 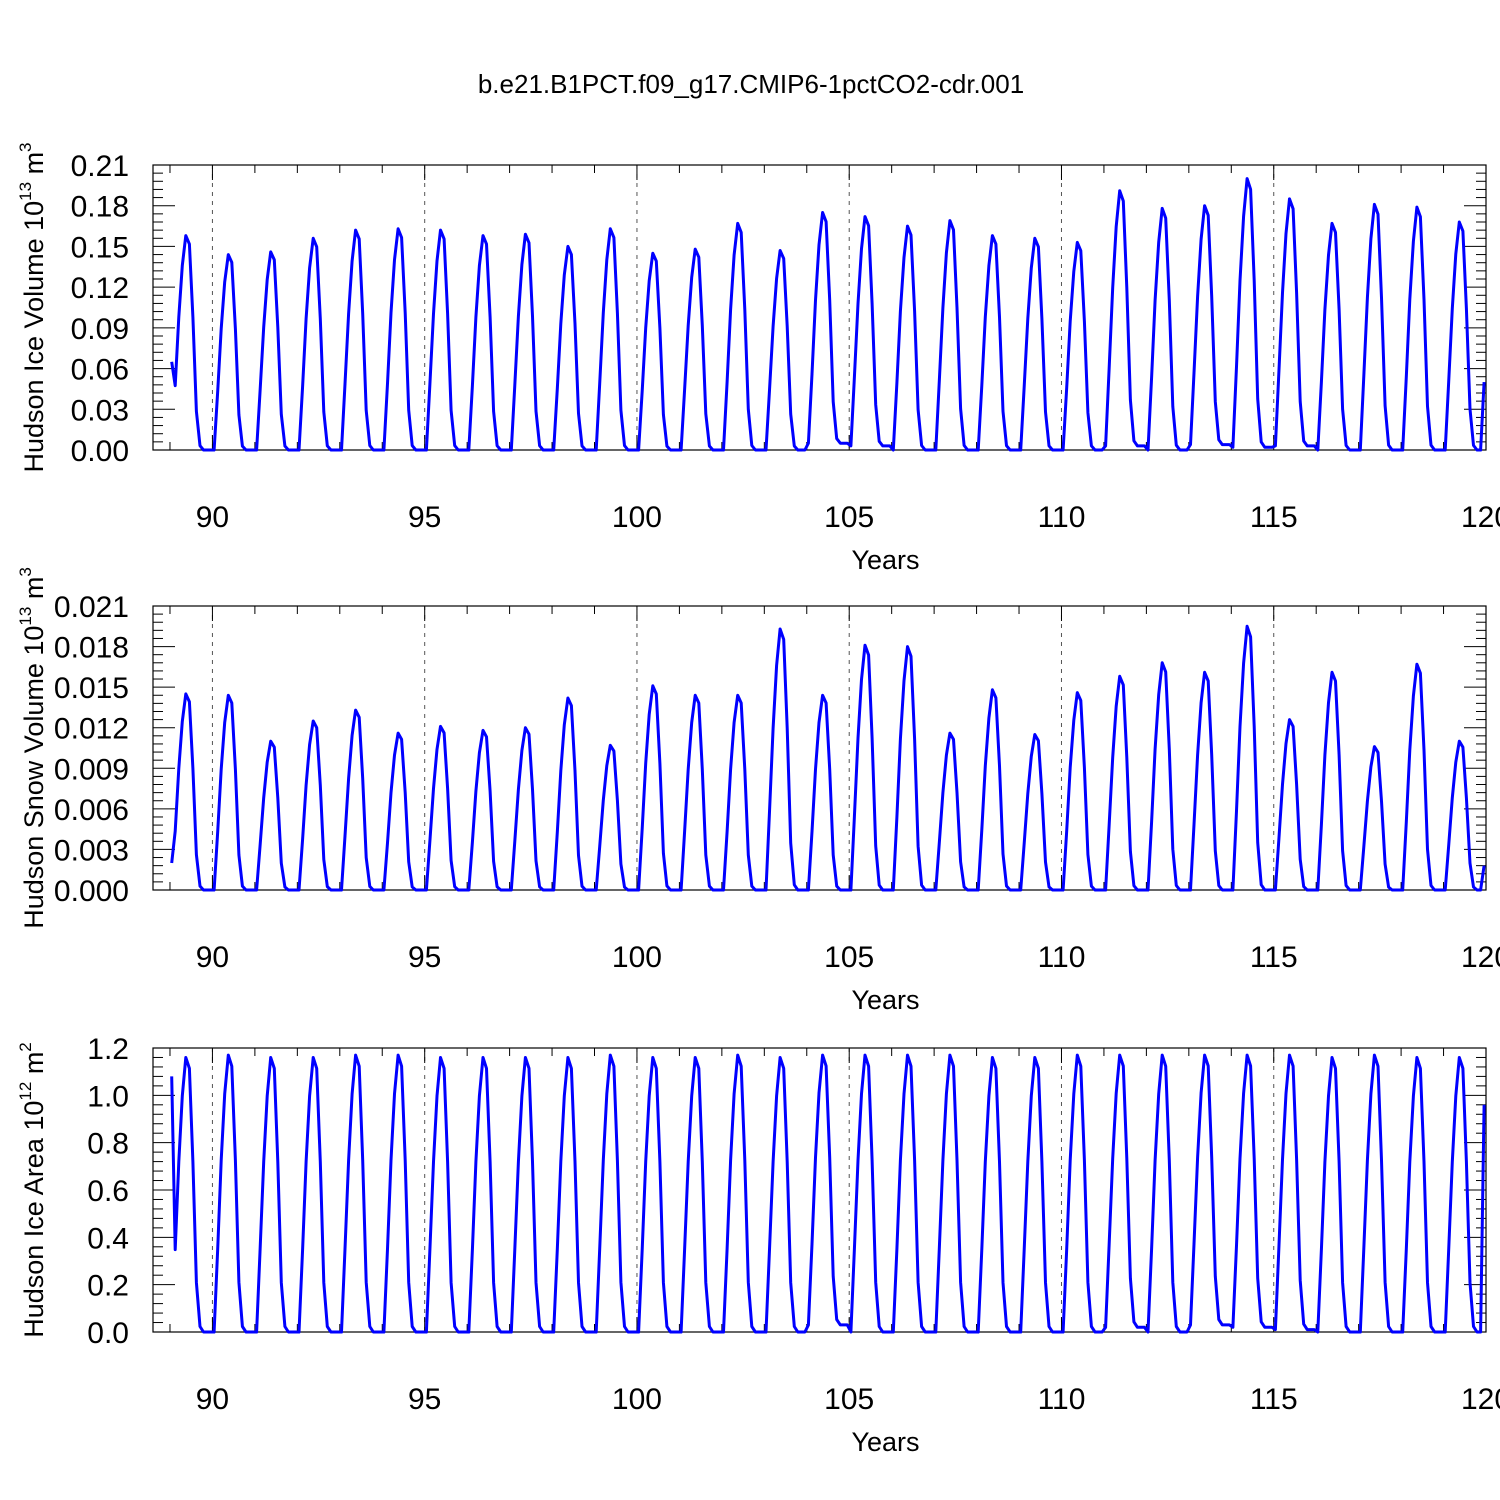 I want to click on y-tick-label: 1.0, so click(x=108, y=1096).